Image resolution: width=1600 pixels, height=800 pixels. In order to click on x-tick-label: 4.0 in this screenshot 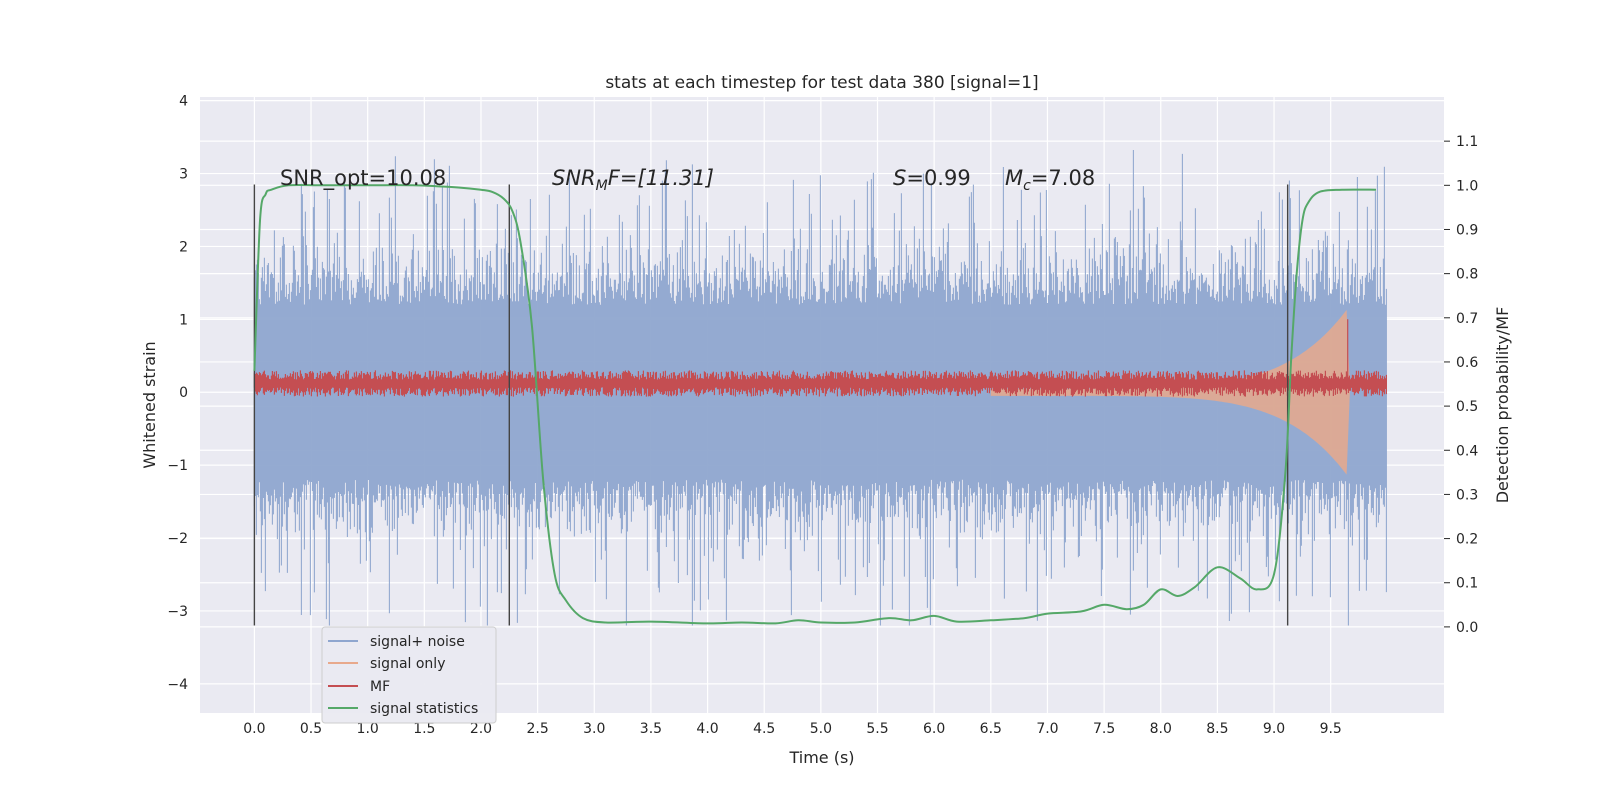, I will do `click(707, 729)`.